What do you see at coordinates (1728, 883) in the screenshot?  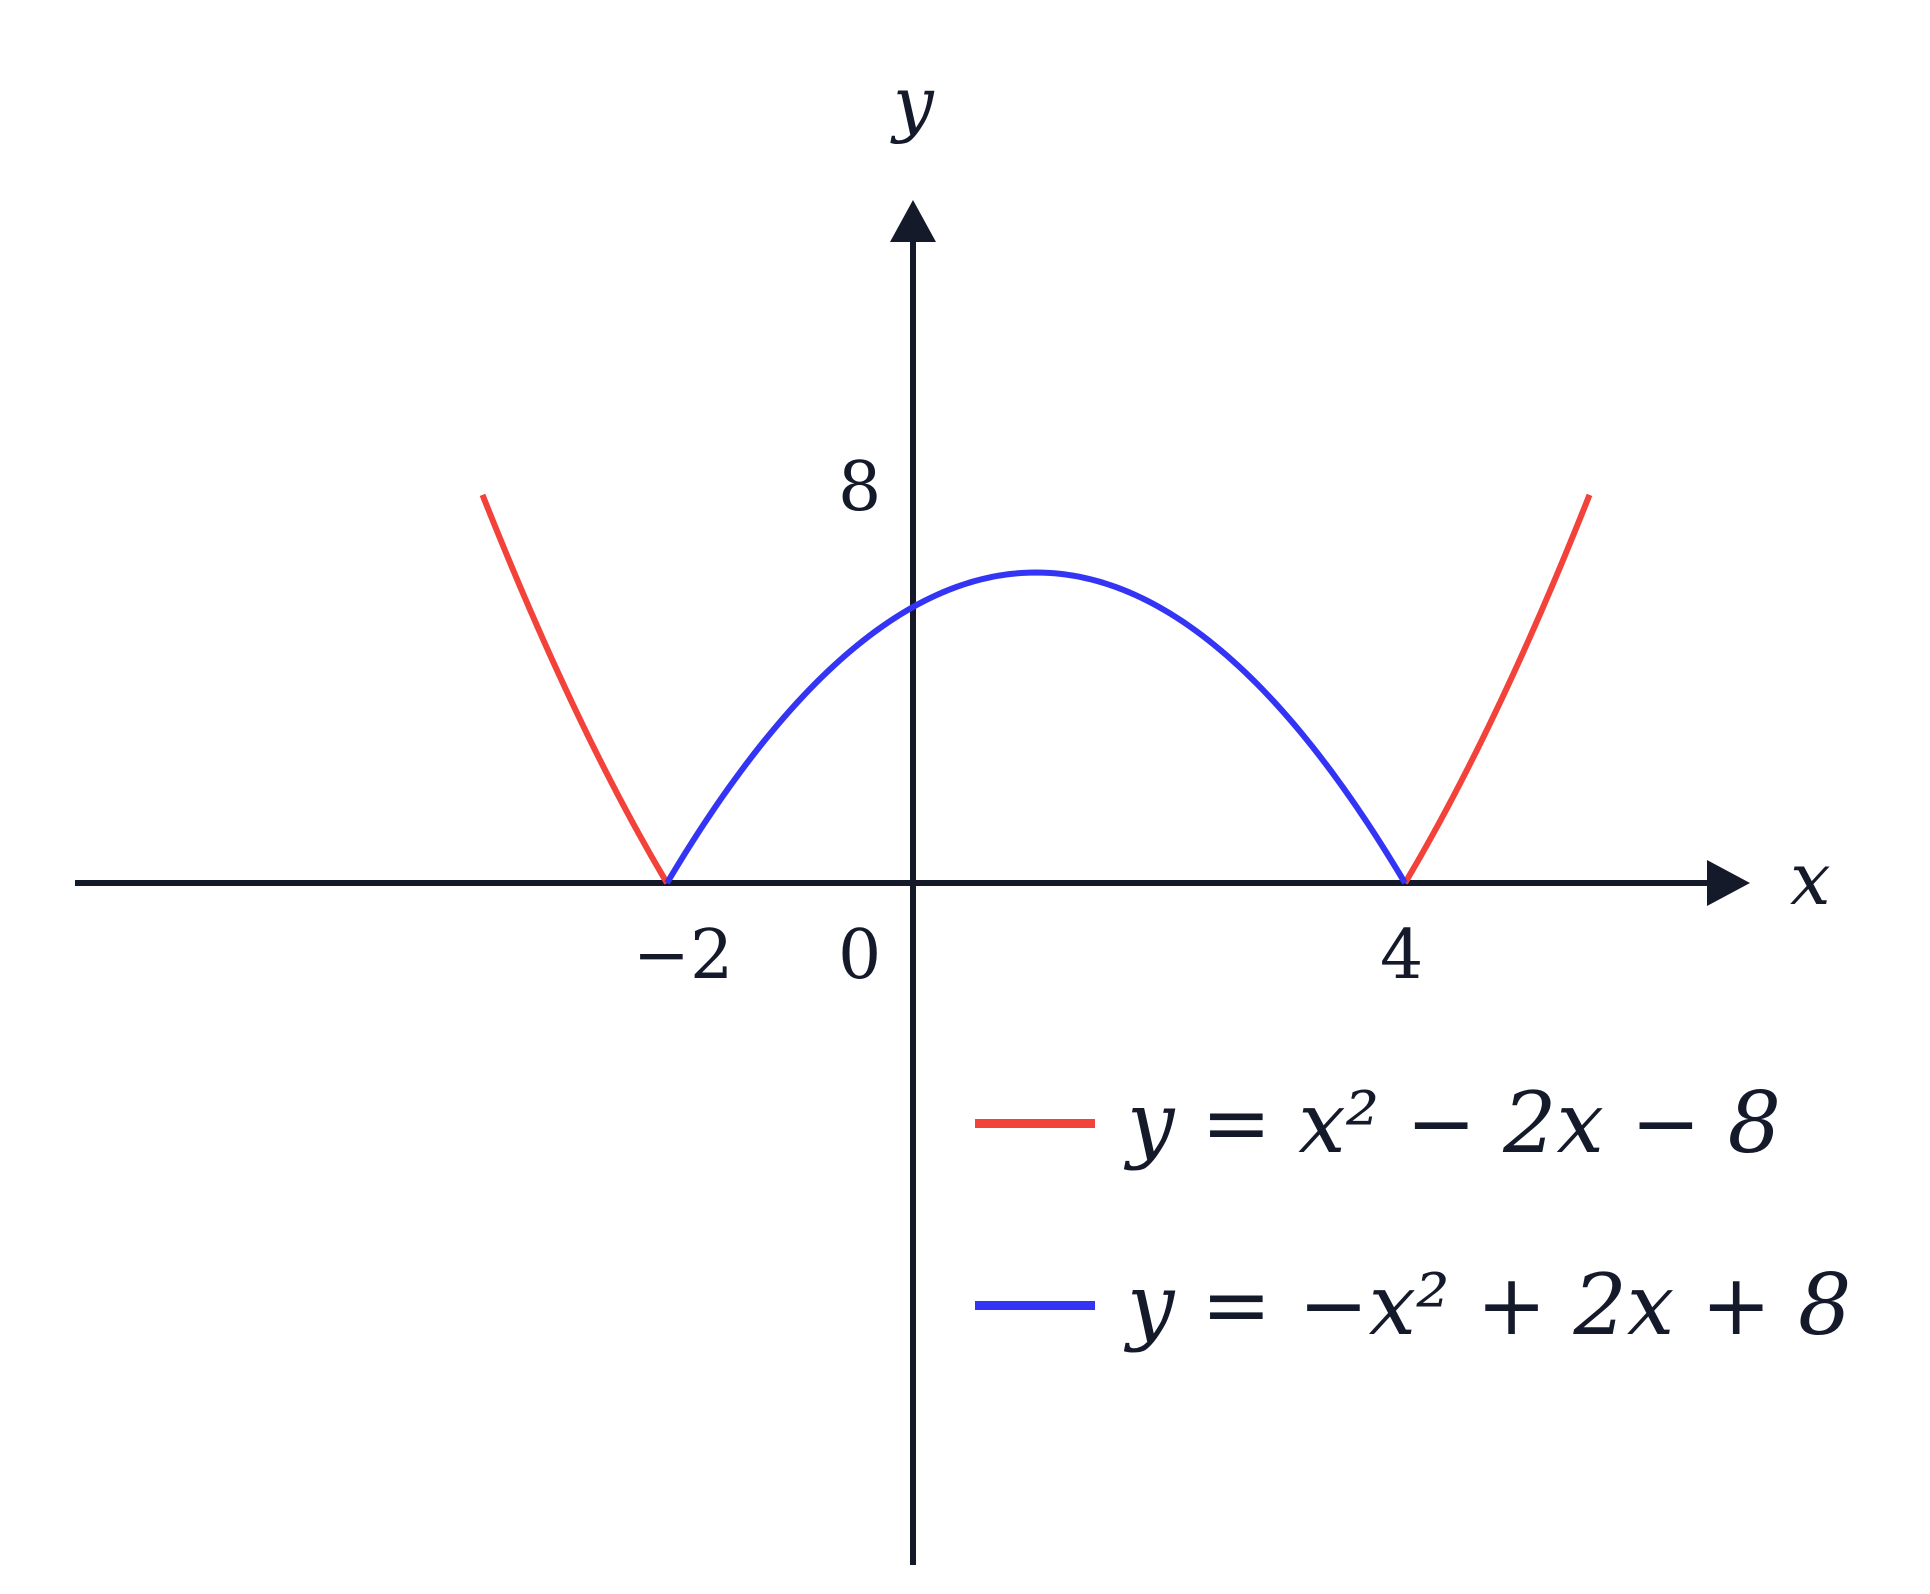 I see `x-axis-arrow-icon` at bounding box center [1728, 883].